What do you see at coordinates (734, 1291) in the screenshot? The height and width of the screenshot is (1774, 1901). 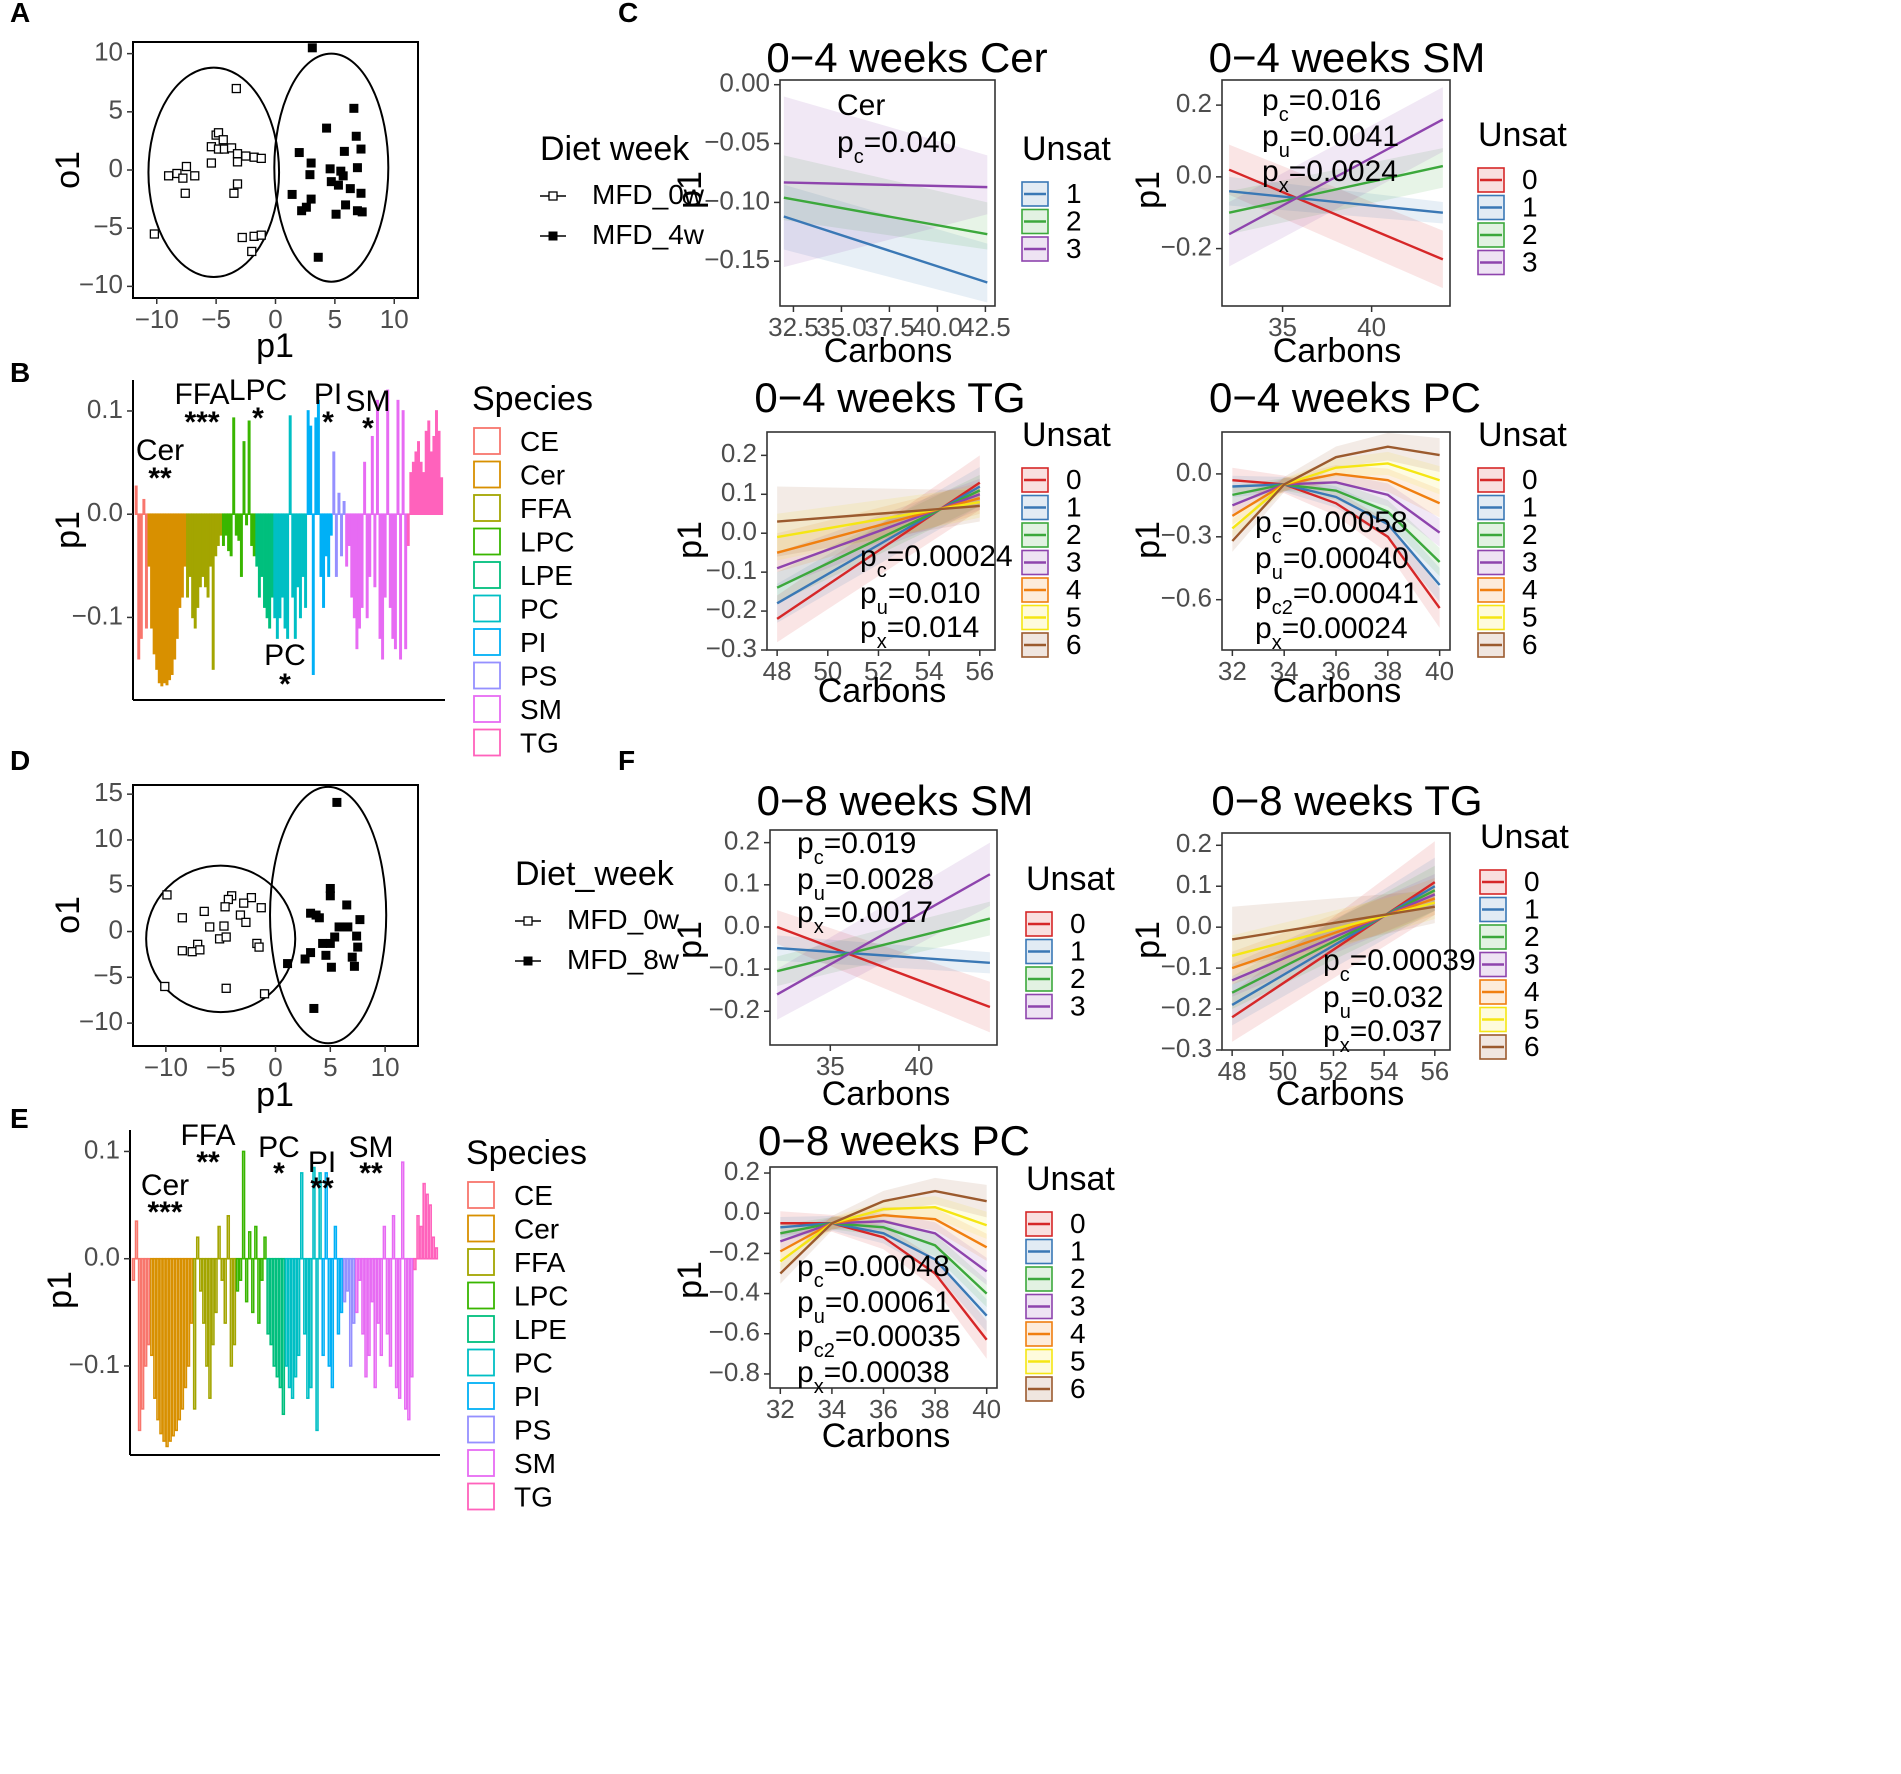 I see `y-tick-label: −0.4` at bounding box center [734, 1291].